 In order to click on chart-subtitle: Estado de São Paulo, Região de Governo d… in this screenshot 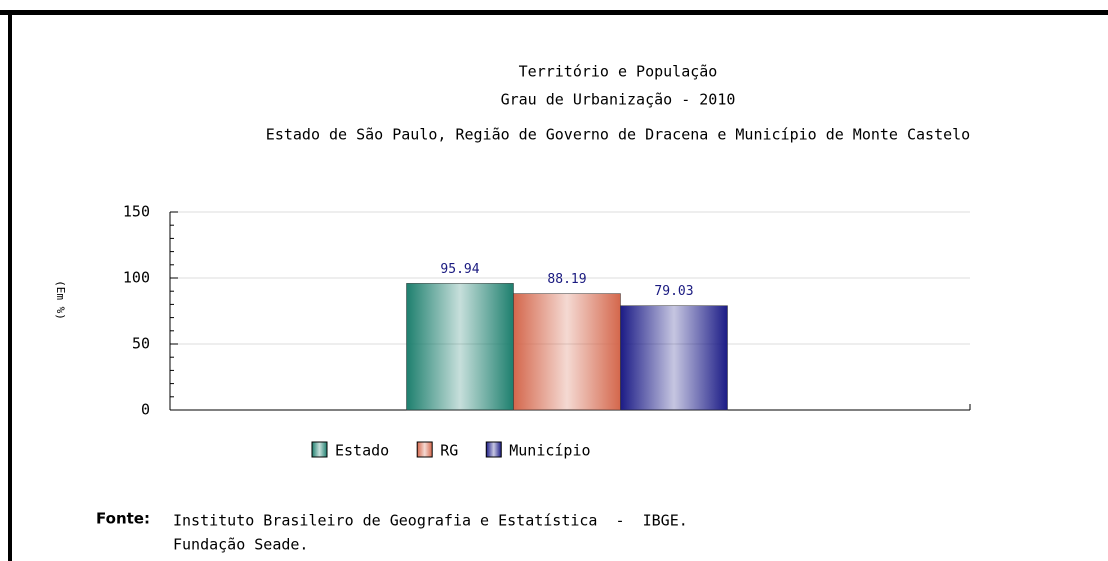, I will do `click(618, 135)`.